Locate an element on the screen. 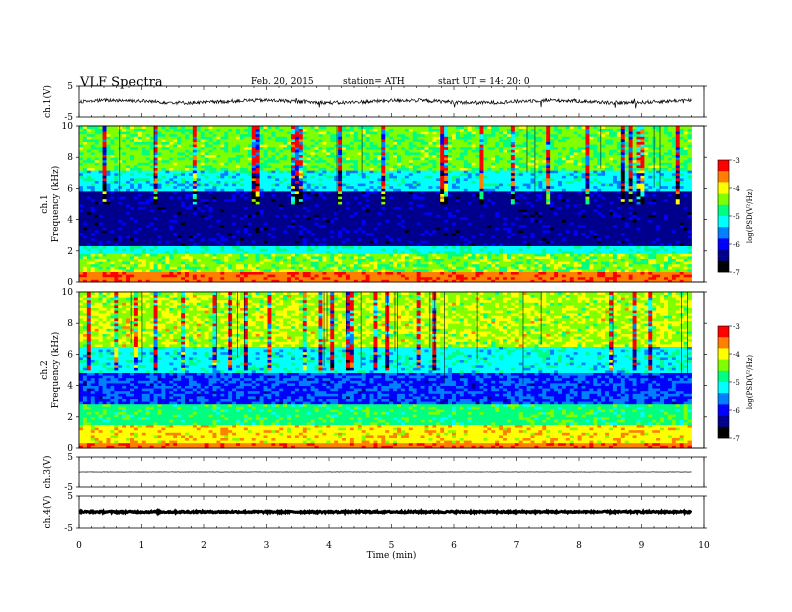  time-axis-tick-label: 1 is located at coordinates (142, 546).